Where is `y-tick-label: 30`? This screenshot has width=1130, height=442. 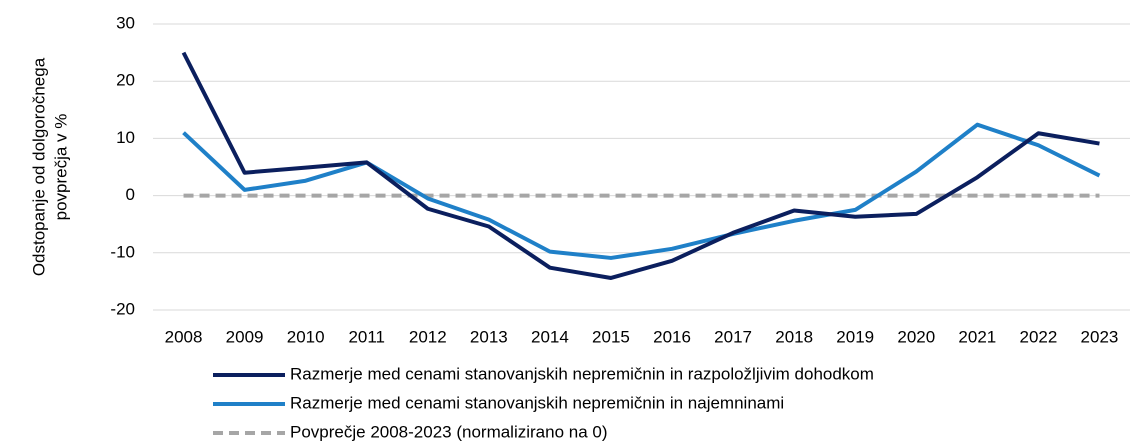 y-tick-label: 30 is located at coordinates (125, 22).